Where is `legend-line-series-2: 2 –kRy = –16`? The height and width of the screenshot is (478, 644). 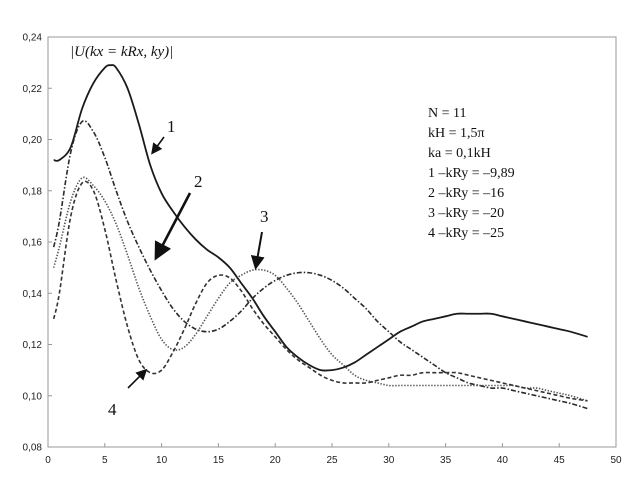
legend-line-series-2: 2 –kRy = –16 is located at coordinates (466, 193).